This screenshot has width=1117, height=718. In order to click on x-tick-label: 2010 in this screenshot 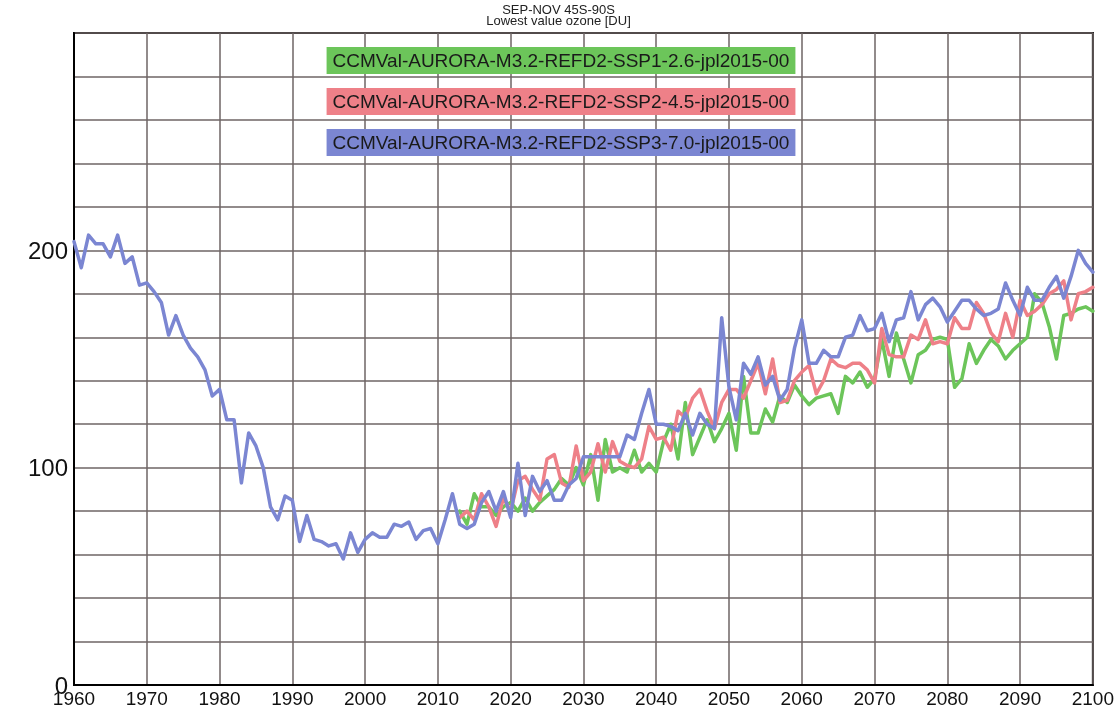, I will do `click(438, 698)`.